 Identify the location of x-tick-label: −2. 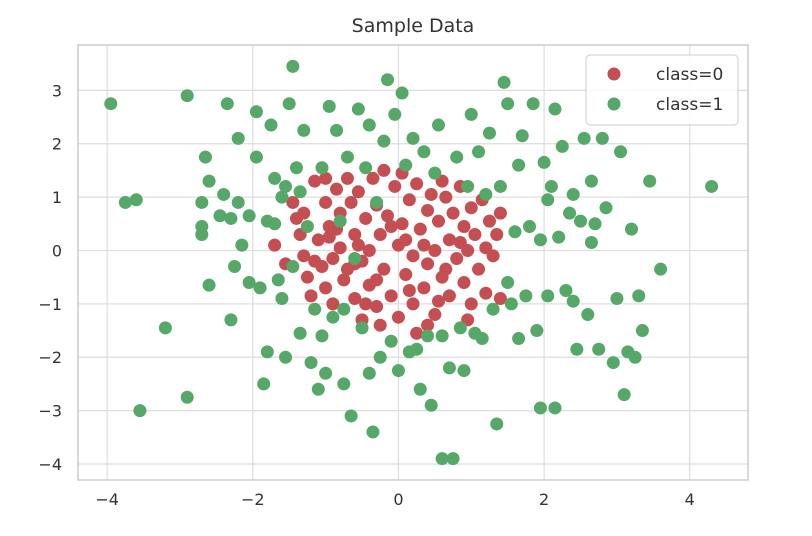
(253, 499).